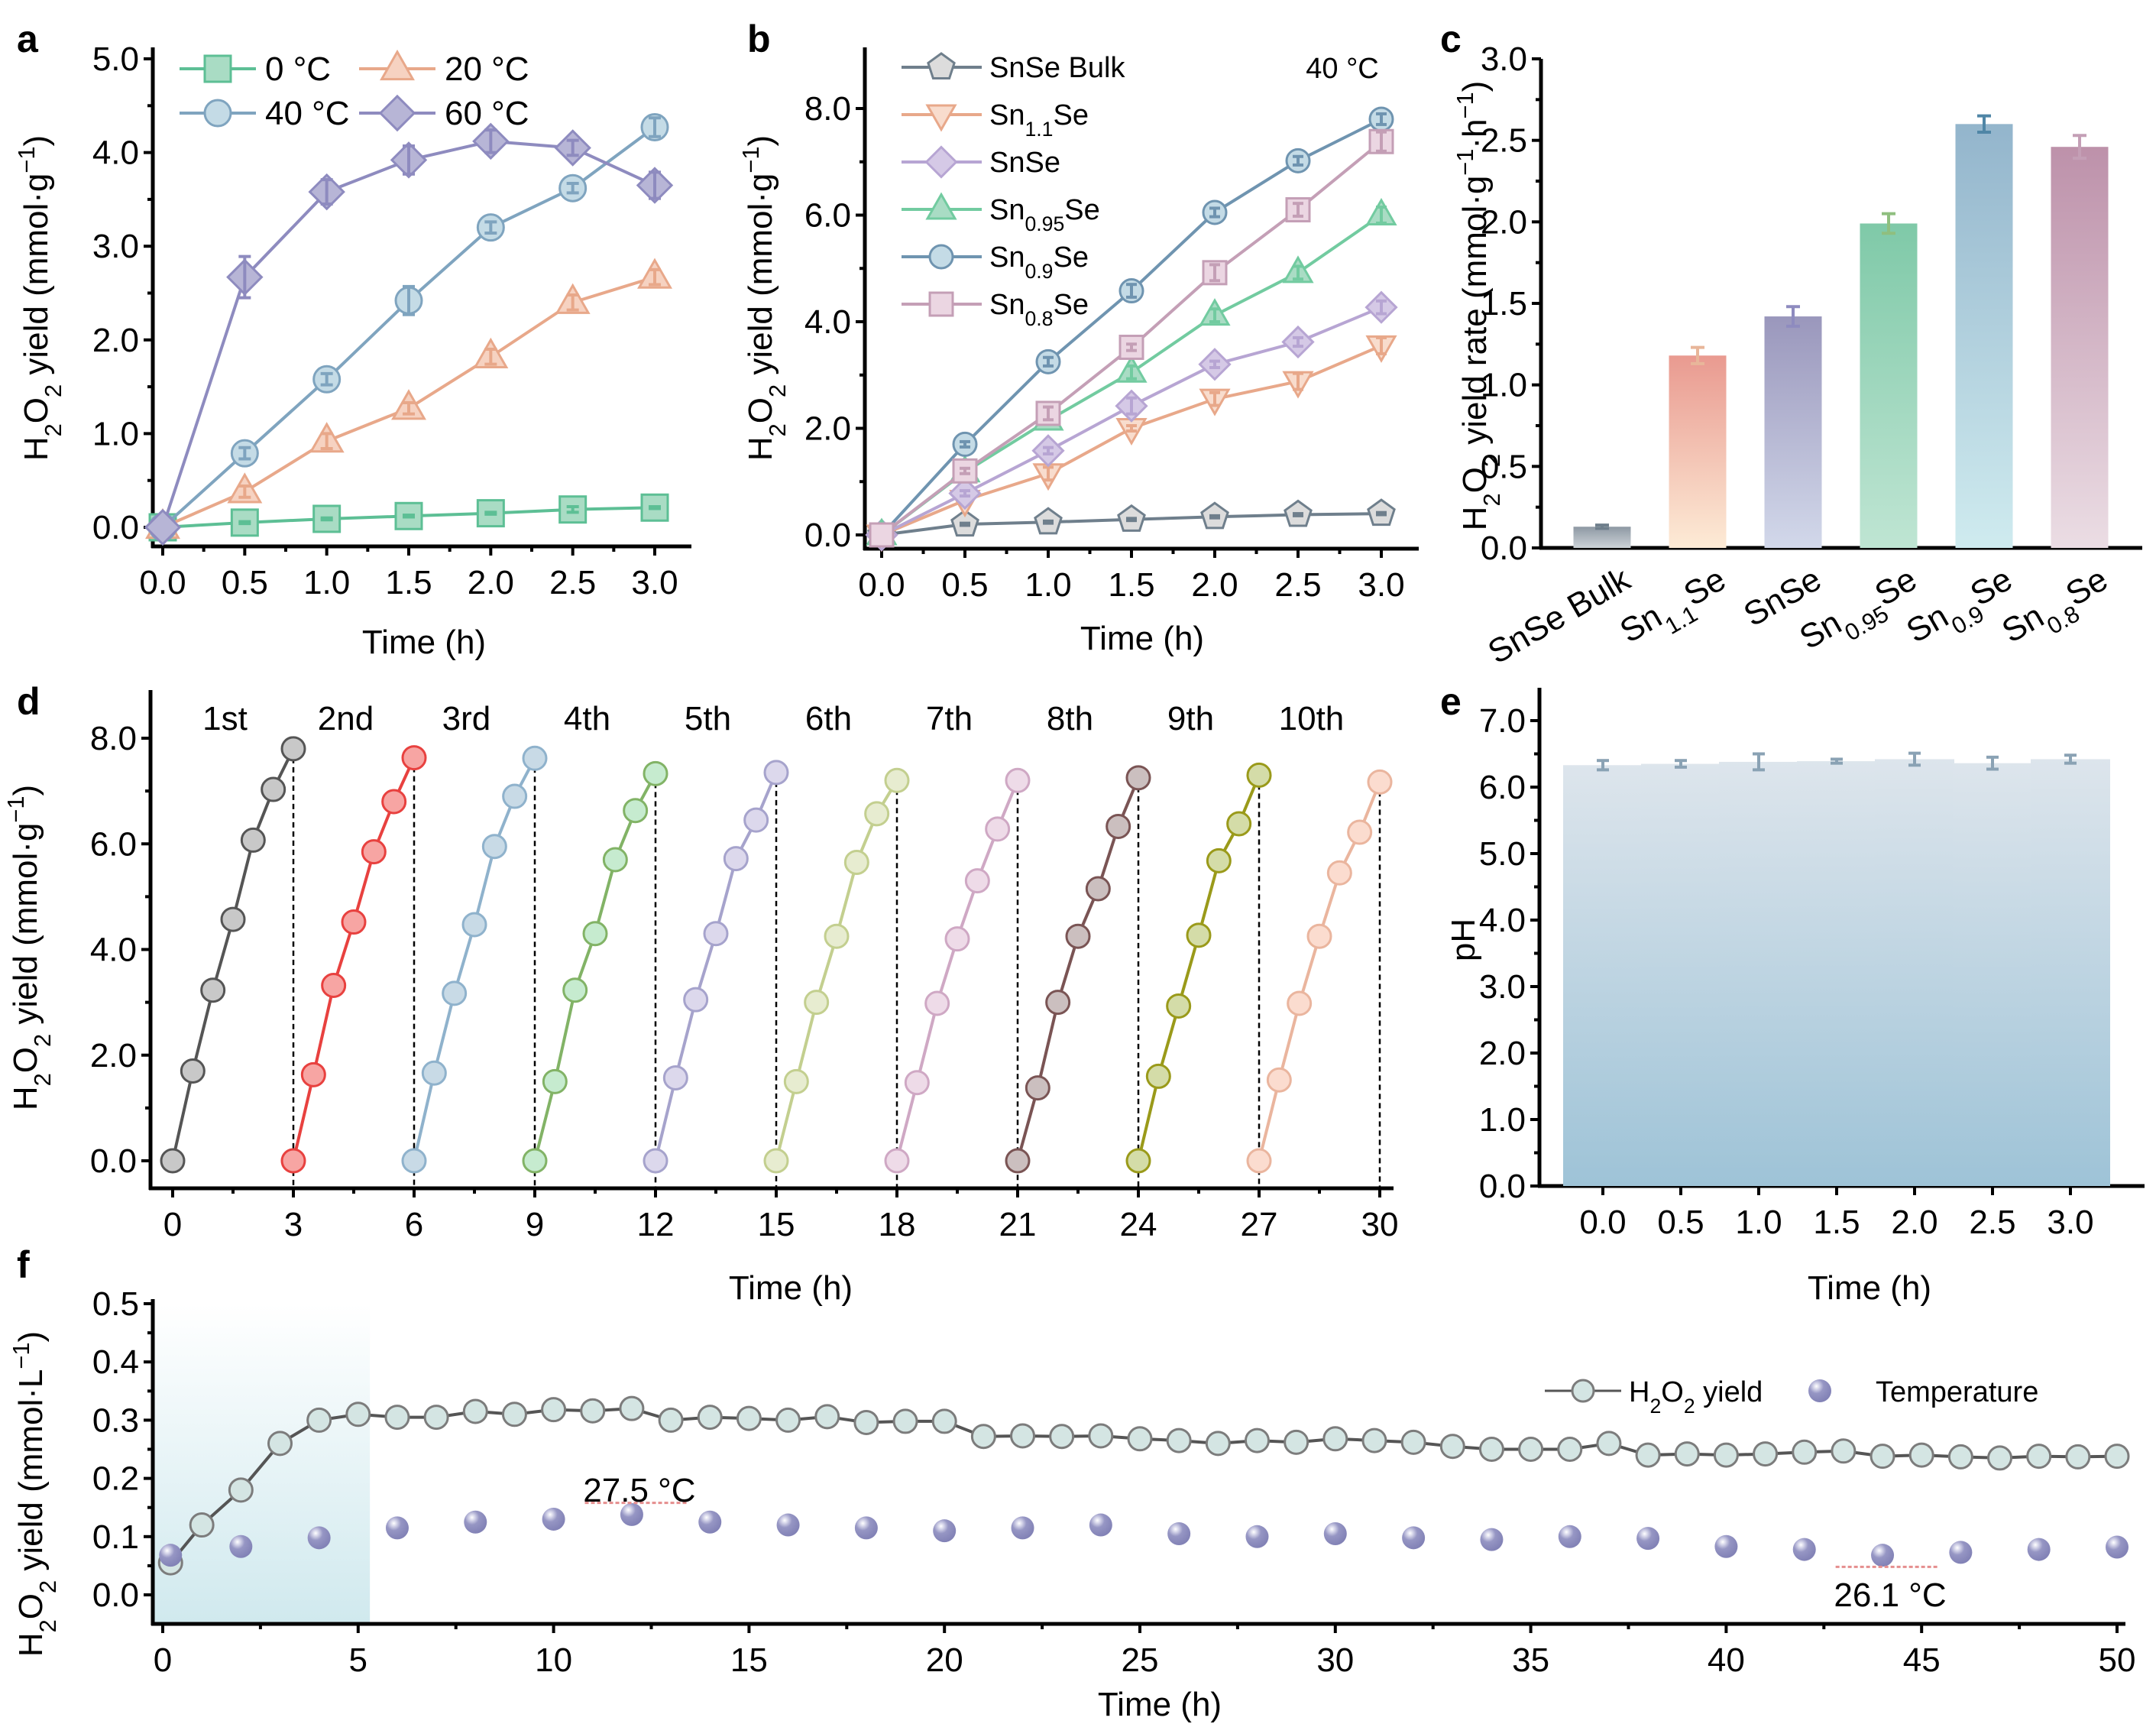 The width and height of the screenshot is (2156, 1724). What do you see at coordinates (1641, 624) in the screenshot?
I see `x-tick-label-part: Sn` at bounding box center [1641, 624].